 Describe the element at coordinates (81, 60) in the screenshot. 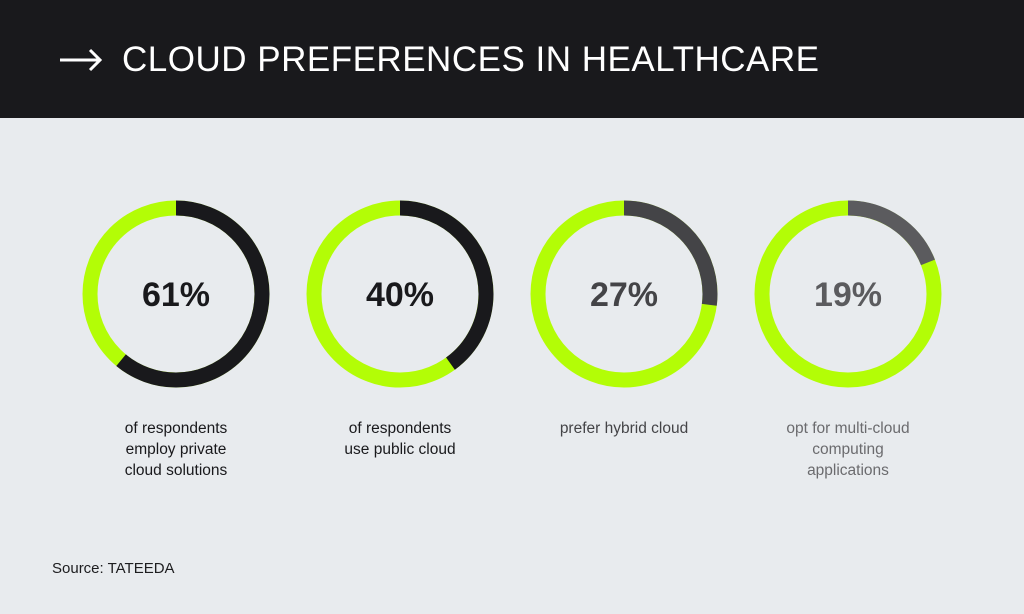

I see `right-arrow-icon` at that location.